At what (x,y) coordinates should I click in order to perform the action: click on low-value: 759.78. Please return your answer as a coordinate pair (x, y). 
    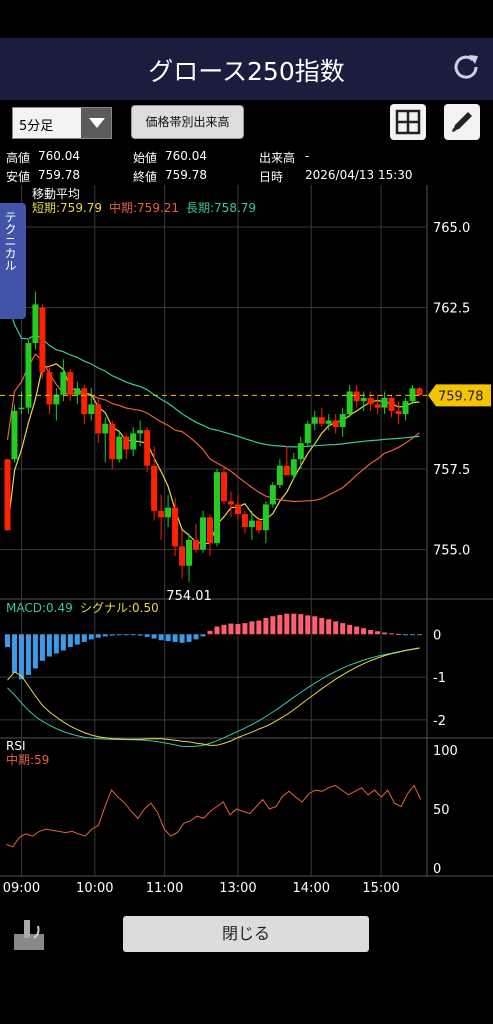
    Looking at the image, I should click on (59, 175).